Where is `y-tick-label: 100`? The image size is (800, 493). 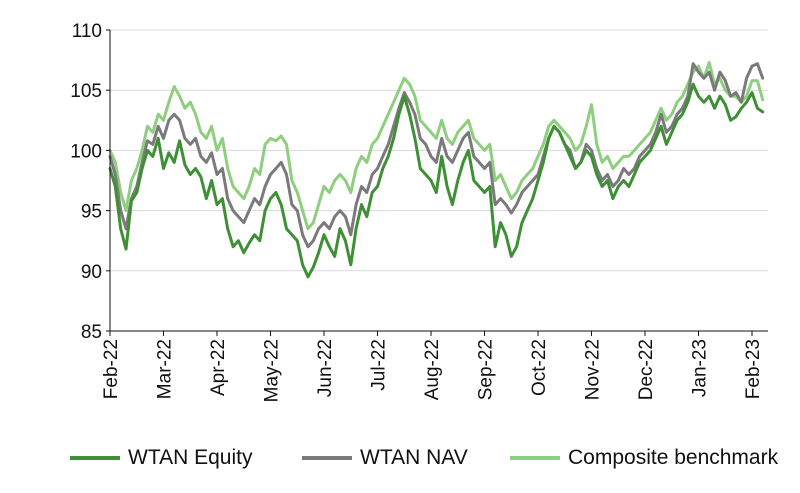
y-tick-label: 100 is located at coordinates (86, 151).